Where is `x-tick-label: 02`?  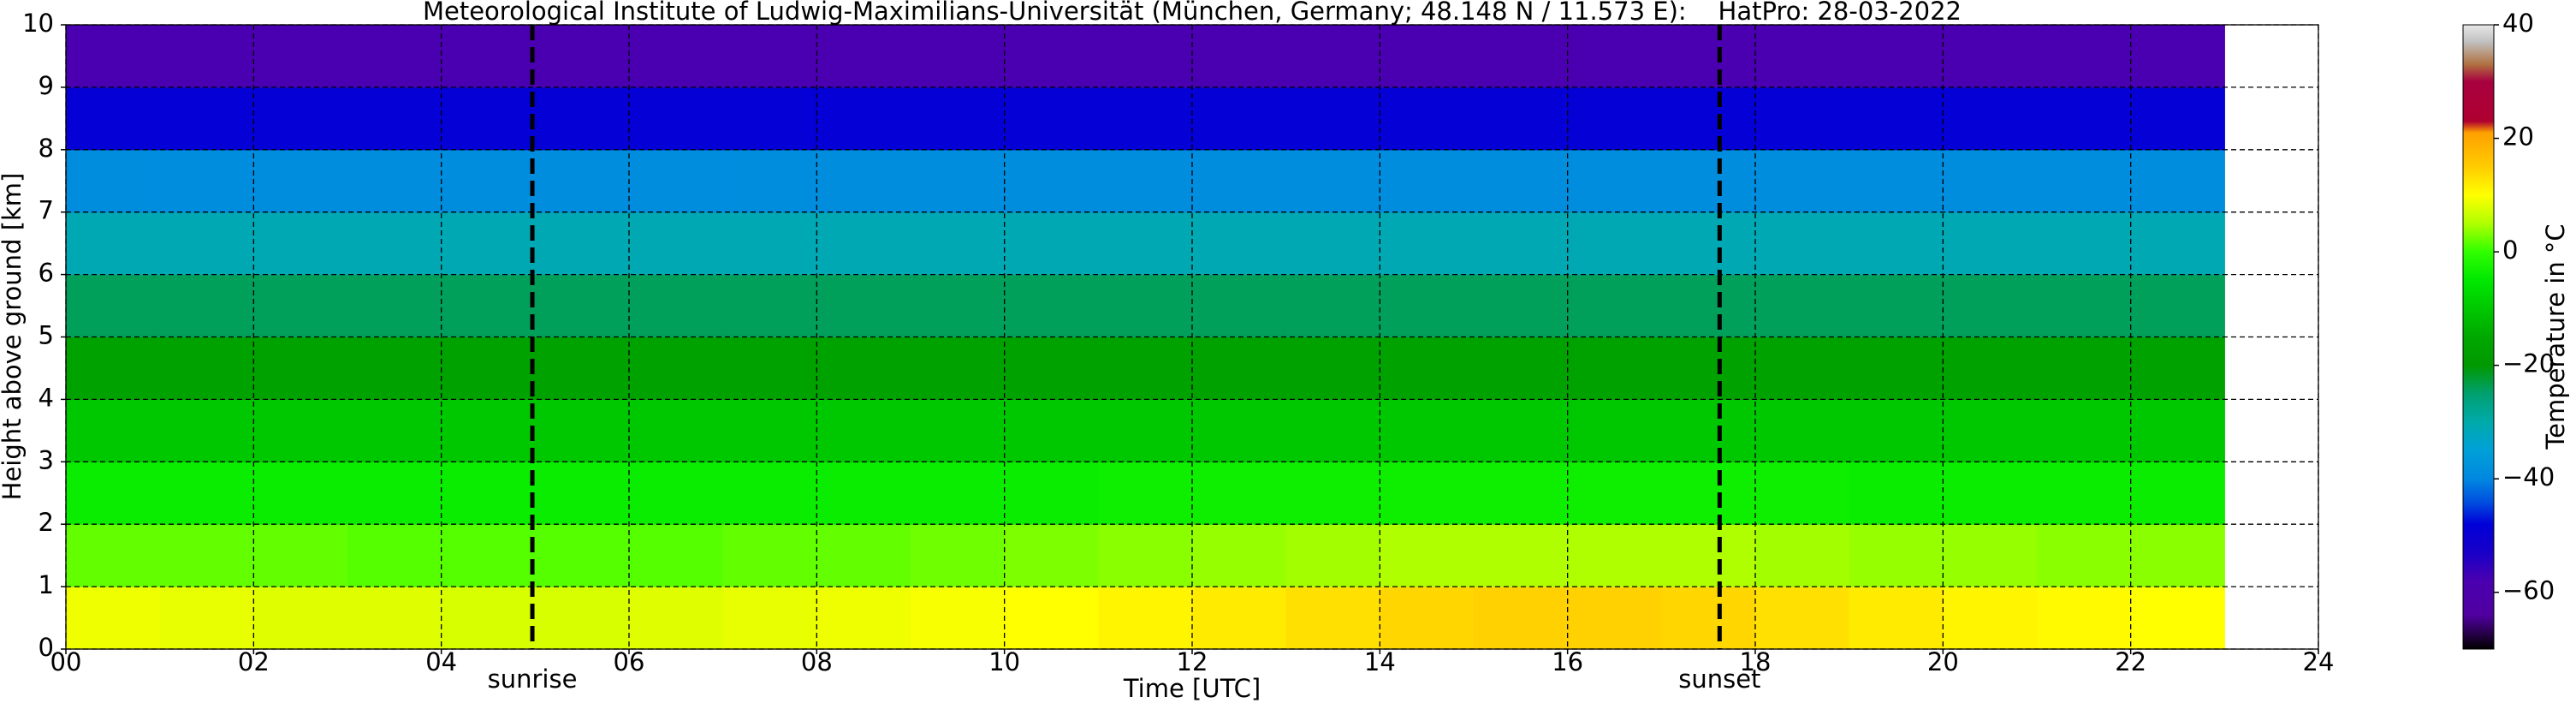
x-tick-label: 02 is located at coordinates (254, 661).